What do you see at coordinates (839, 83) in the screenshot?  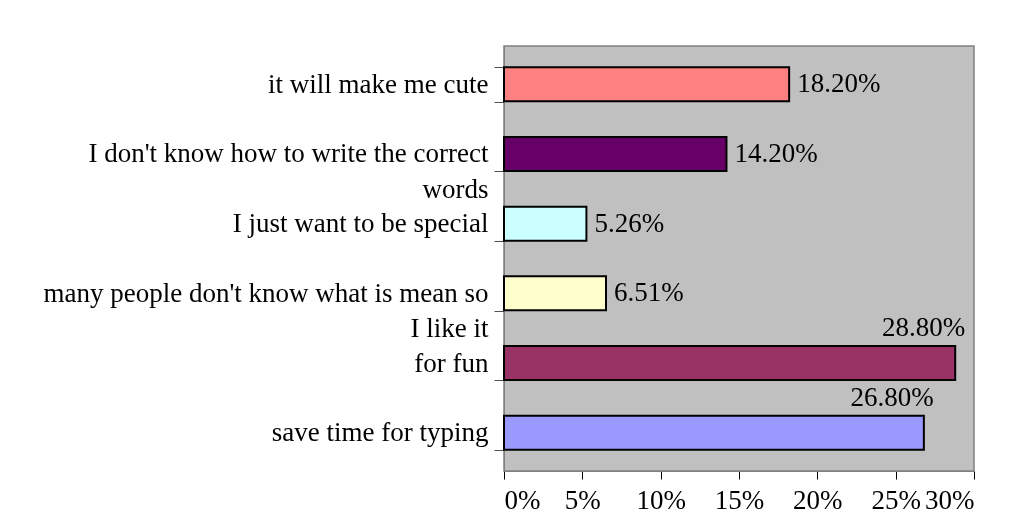 I see `data-label: 18.20%` at bounding box center [839, 83].